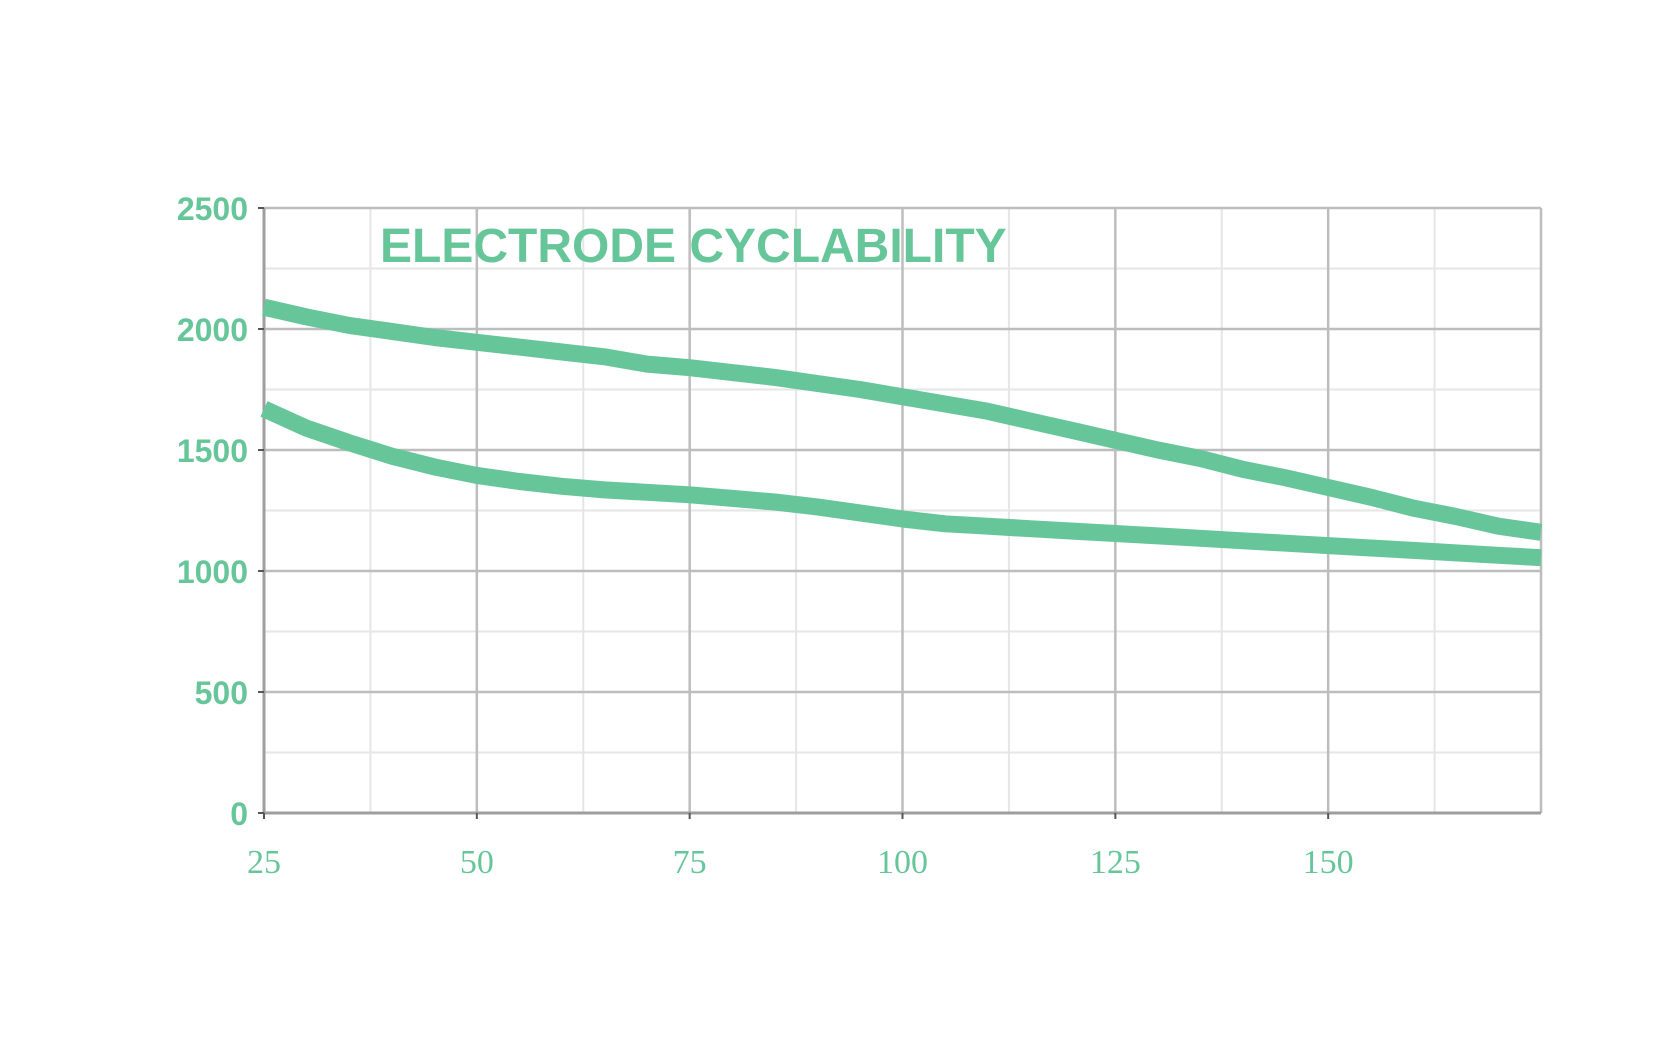 Image resolution: width=1667 pixels, height=1042 pixels. I want to click on y-tick-label: 1500, so click(212, 451).